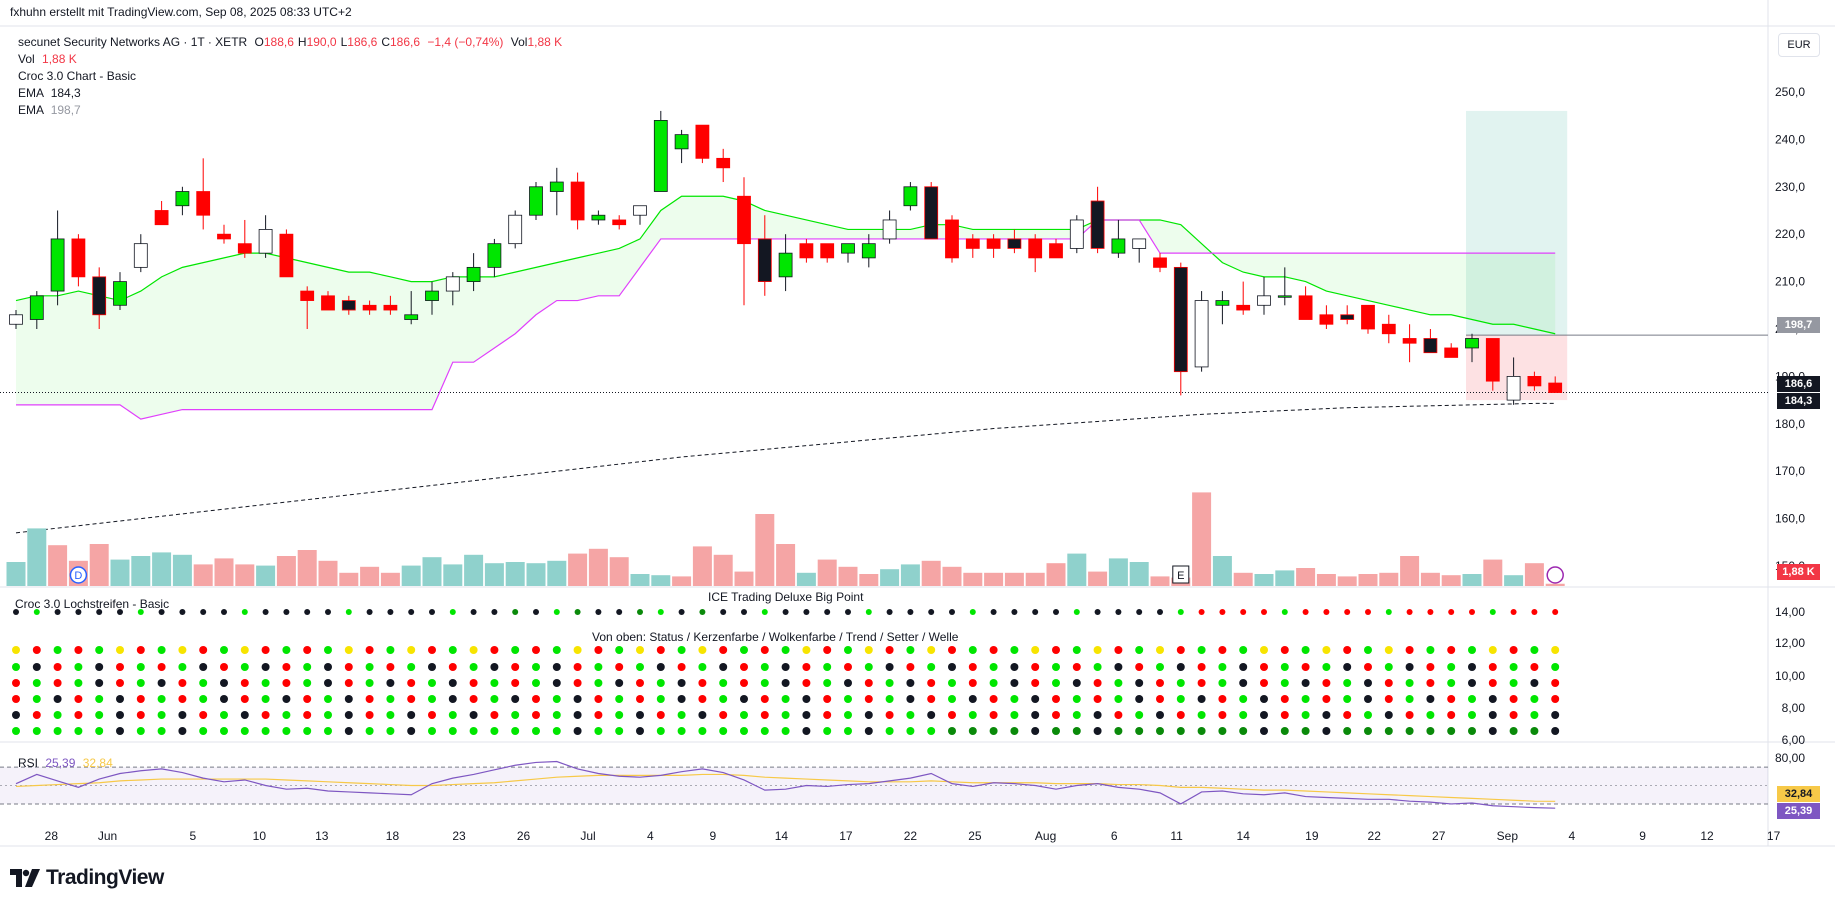  What do you see at coordinates (28, 763) in the screenshot?
I see `rsi-label: RSI` at bounding box center [28, 763].